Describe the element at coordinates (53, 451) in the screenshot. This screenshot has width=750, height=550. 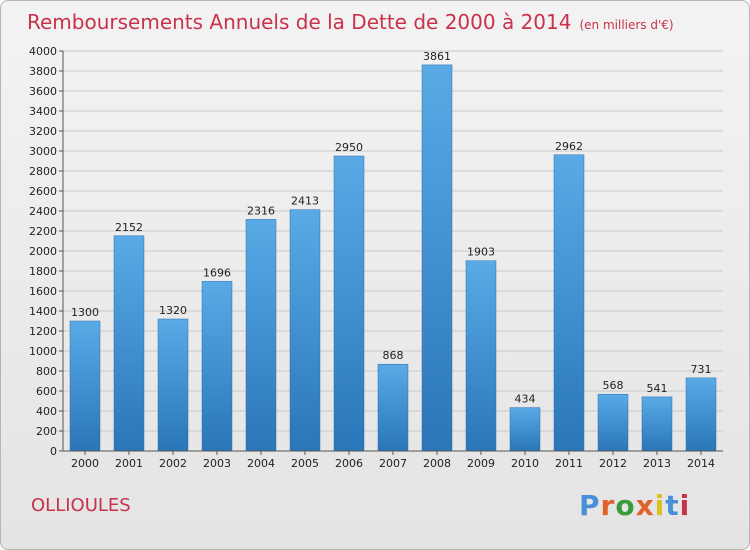
I see `y-tick-label: 0` at that location.